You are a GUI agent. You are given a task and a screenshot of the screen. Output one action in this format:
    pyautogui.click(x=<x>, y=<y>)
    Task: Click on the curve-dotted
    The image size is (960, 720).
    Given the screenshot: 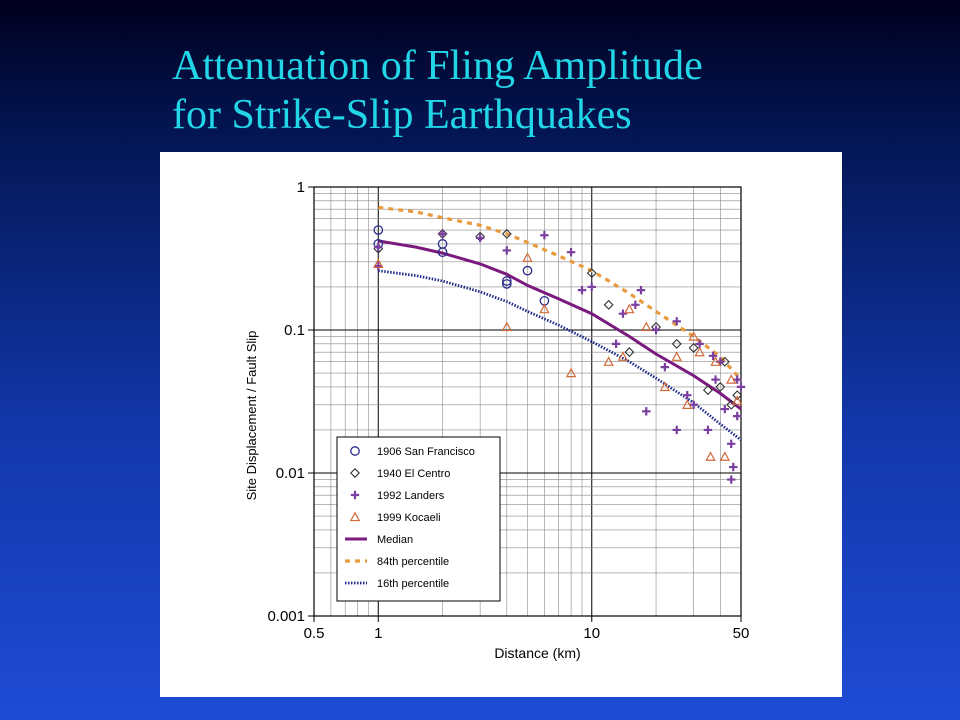 What is the action you would take?
    pyautogui.click(x=560, y=355)
    